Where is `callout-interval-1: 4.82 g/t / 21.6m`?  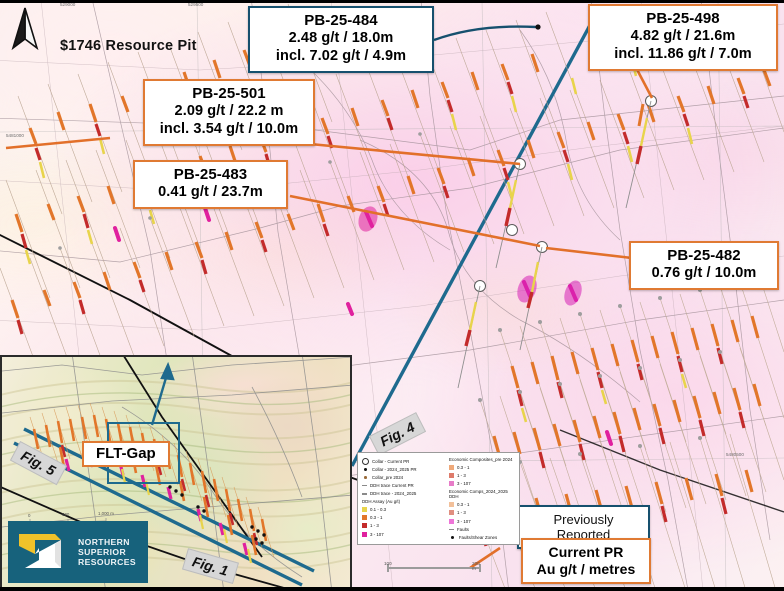 callout-interval-1: 4.82 g/t / 21.6m is located at coordinates (683, 36).